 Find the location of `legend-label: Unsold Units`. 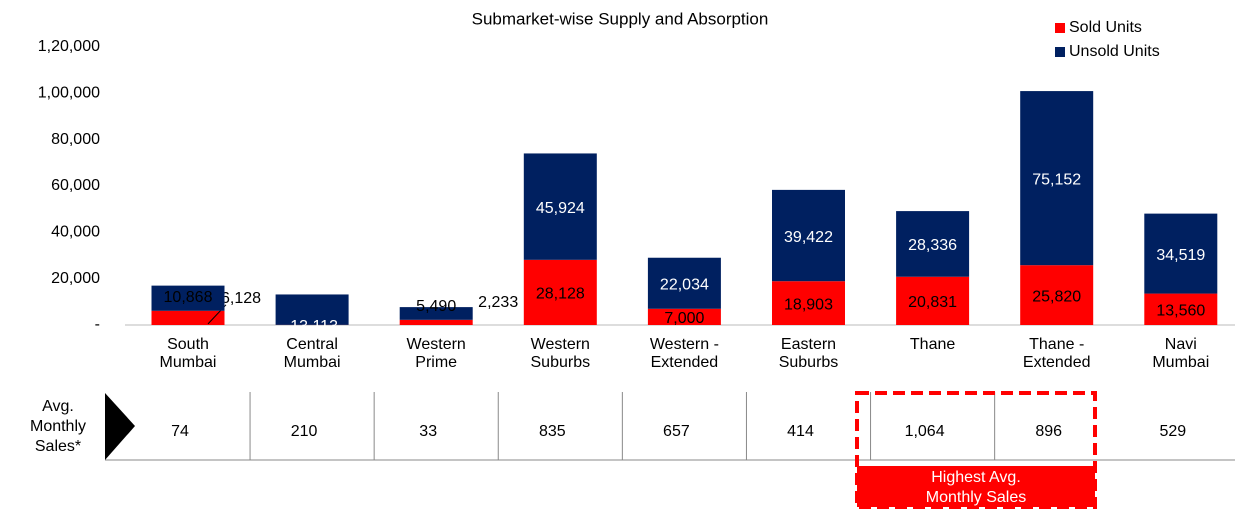

legend-label: Unsold Units is located at coordinates (1114, 51).